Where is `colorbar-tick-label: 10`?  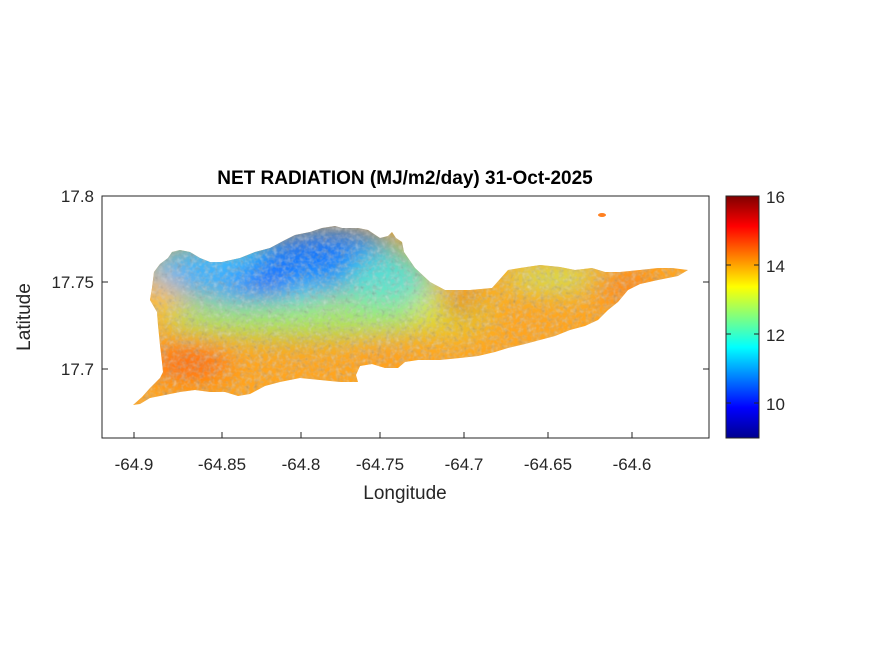
colorbar-tick-label: 10 is located at coordinates (775, 404).